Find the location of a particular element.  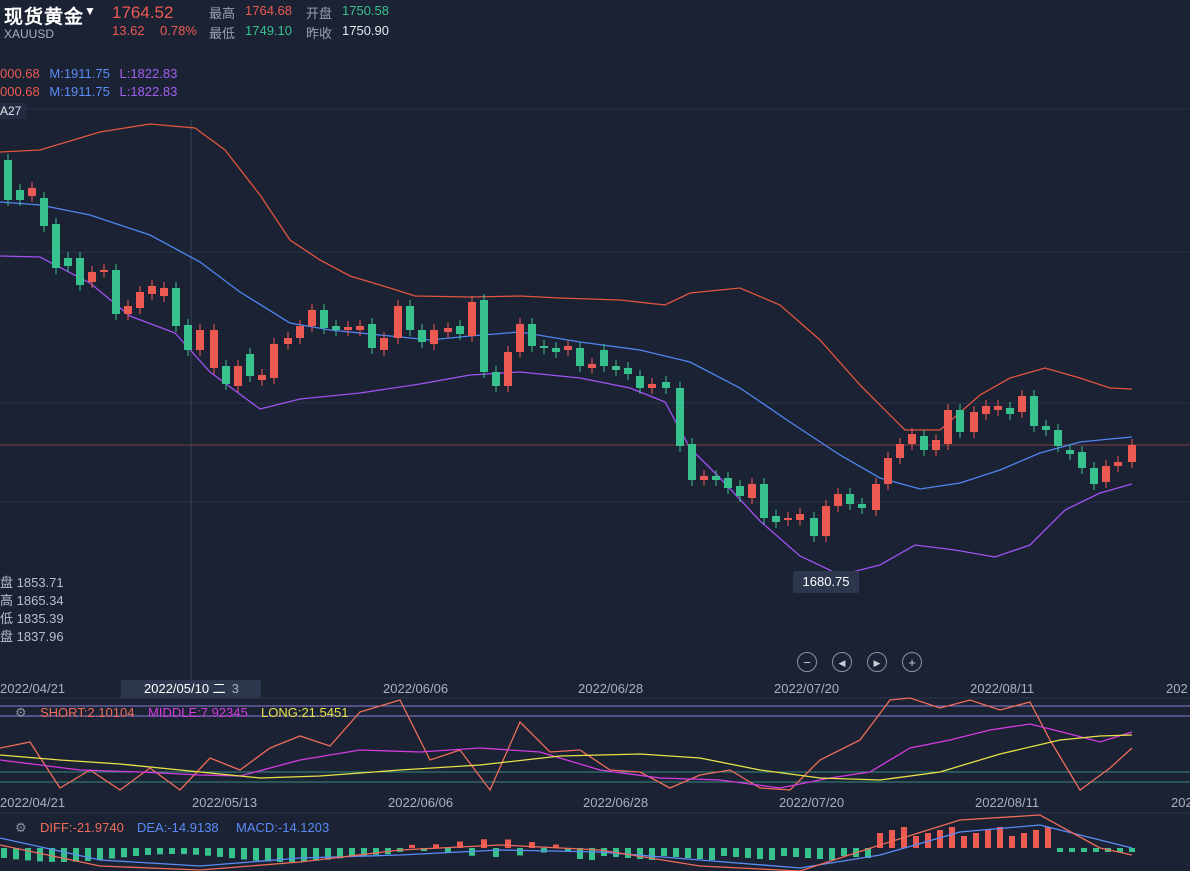

zoom-out-button: − is located at coordinates (807, 662).